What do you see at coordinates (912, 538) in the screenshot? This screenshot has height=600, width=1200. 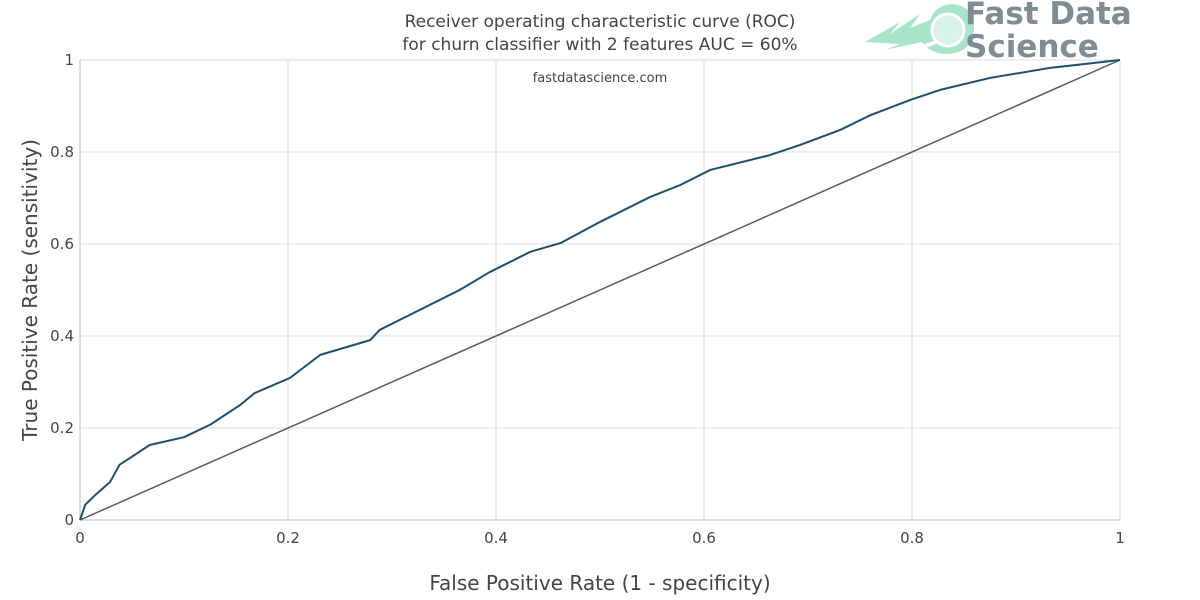 I see `x-tick-label: 0.8` at bounding box center [912, 538].